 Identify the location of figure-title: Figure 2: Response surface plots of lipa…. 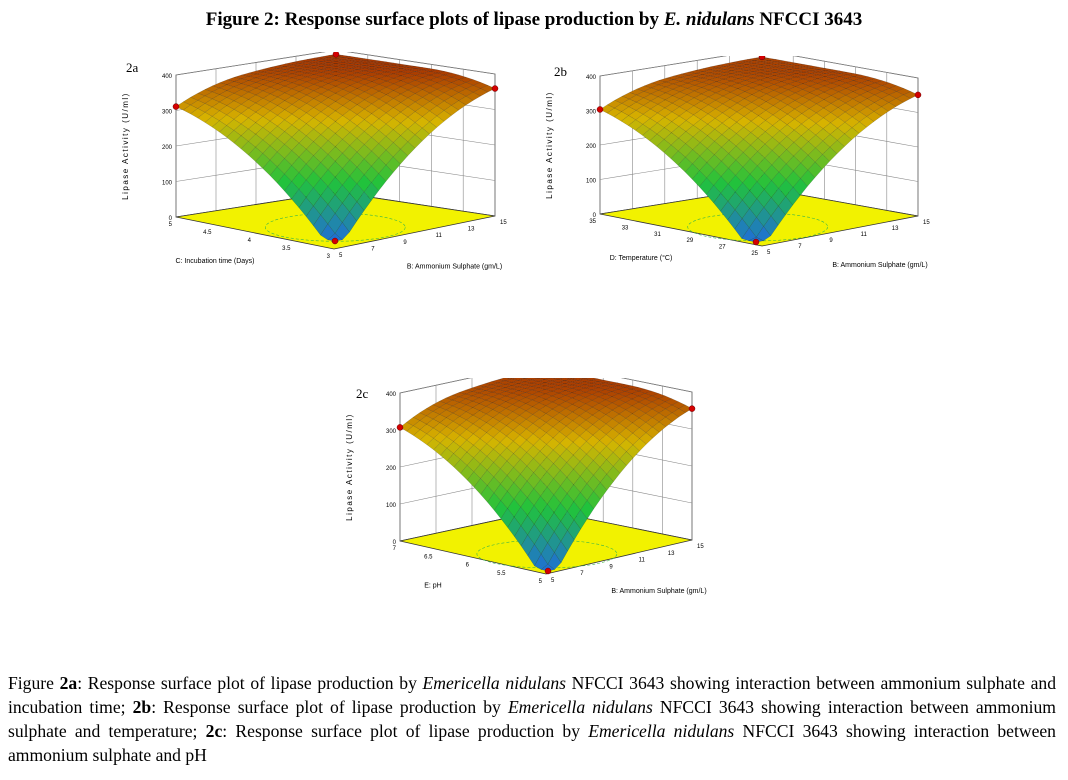
(534, 19).